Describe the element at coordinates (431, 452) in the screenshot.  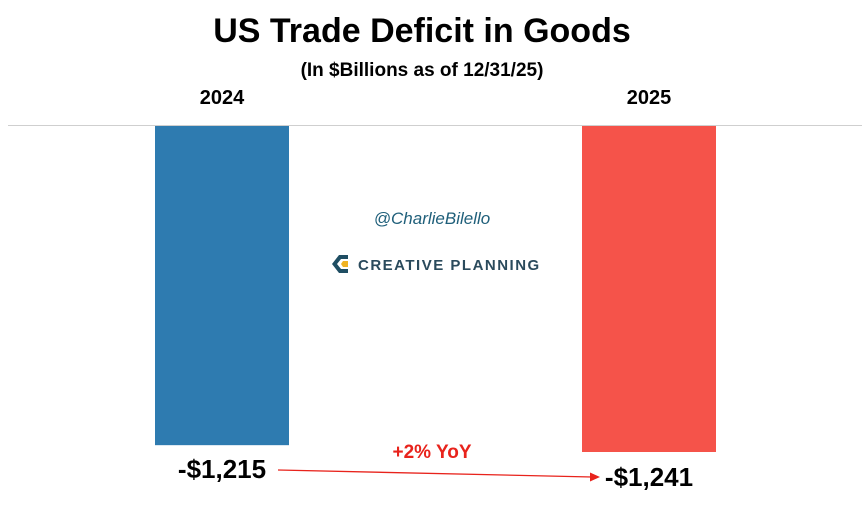
I see `yoy-annotation: +2% YoY` at that location.